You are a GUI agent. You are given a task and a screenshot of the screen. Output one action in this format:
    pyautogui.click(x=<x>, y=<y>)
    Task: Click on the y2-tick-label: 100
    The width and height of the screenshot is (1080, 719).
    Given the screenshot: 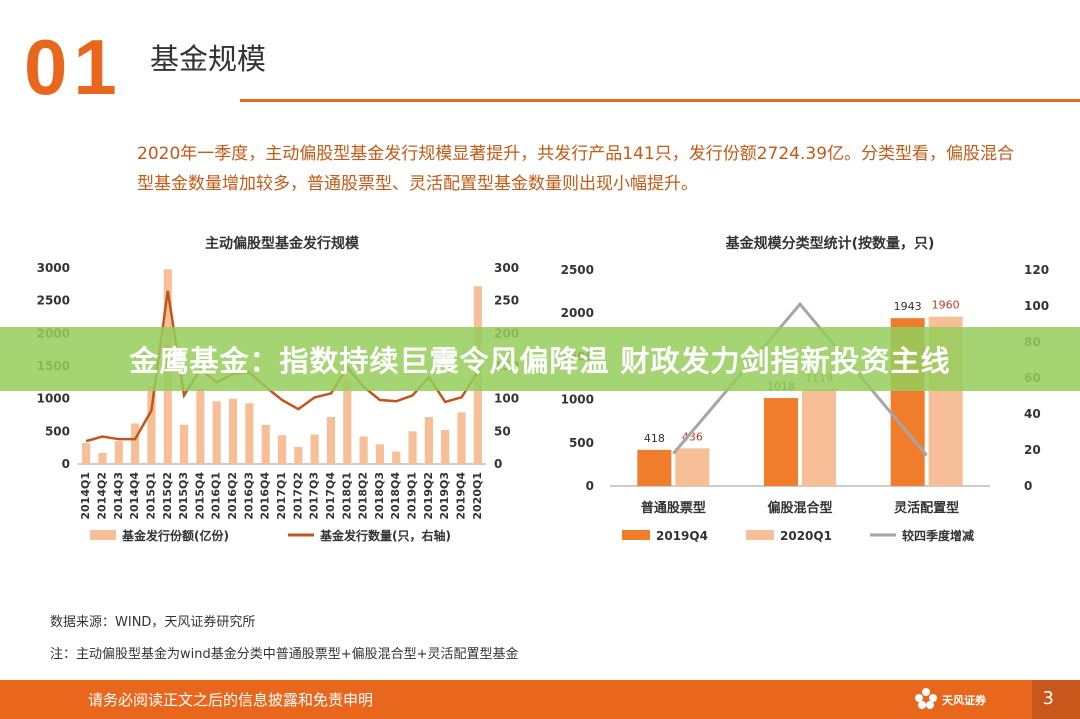 What is the action you would take?
    pyautogui.click(x=1036, y=306)
    